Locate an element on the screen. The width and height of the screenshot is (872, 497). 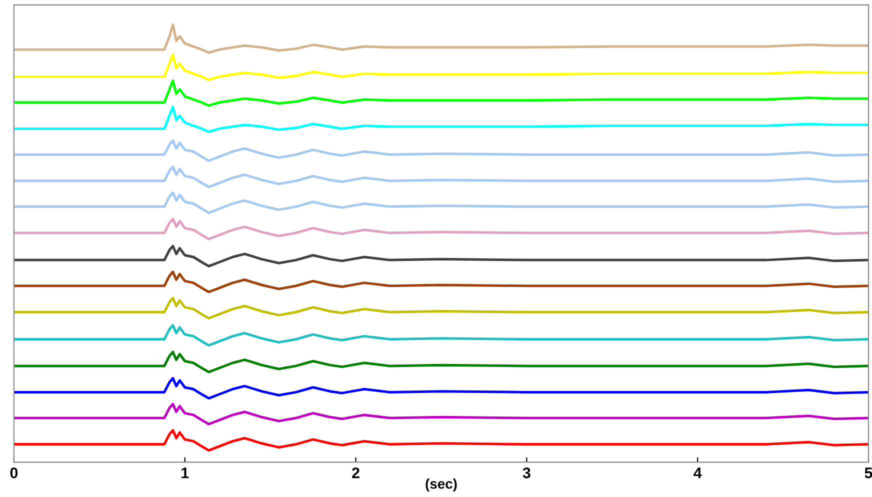
x-tick-label: 1 is located at coordinates (185, 473).